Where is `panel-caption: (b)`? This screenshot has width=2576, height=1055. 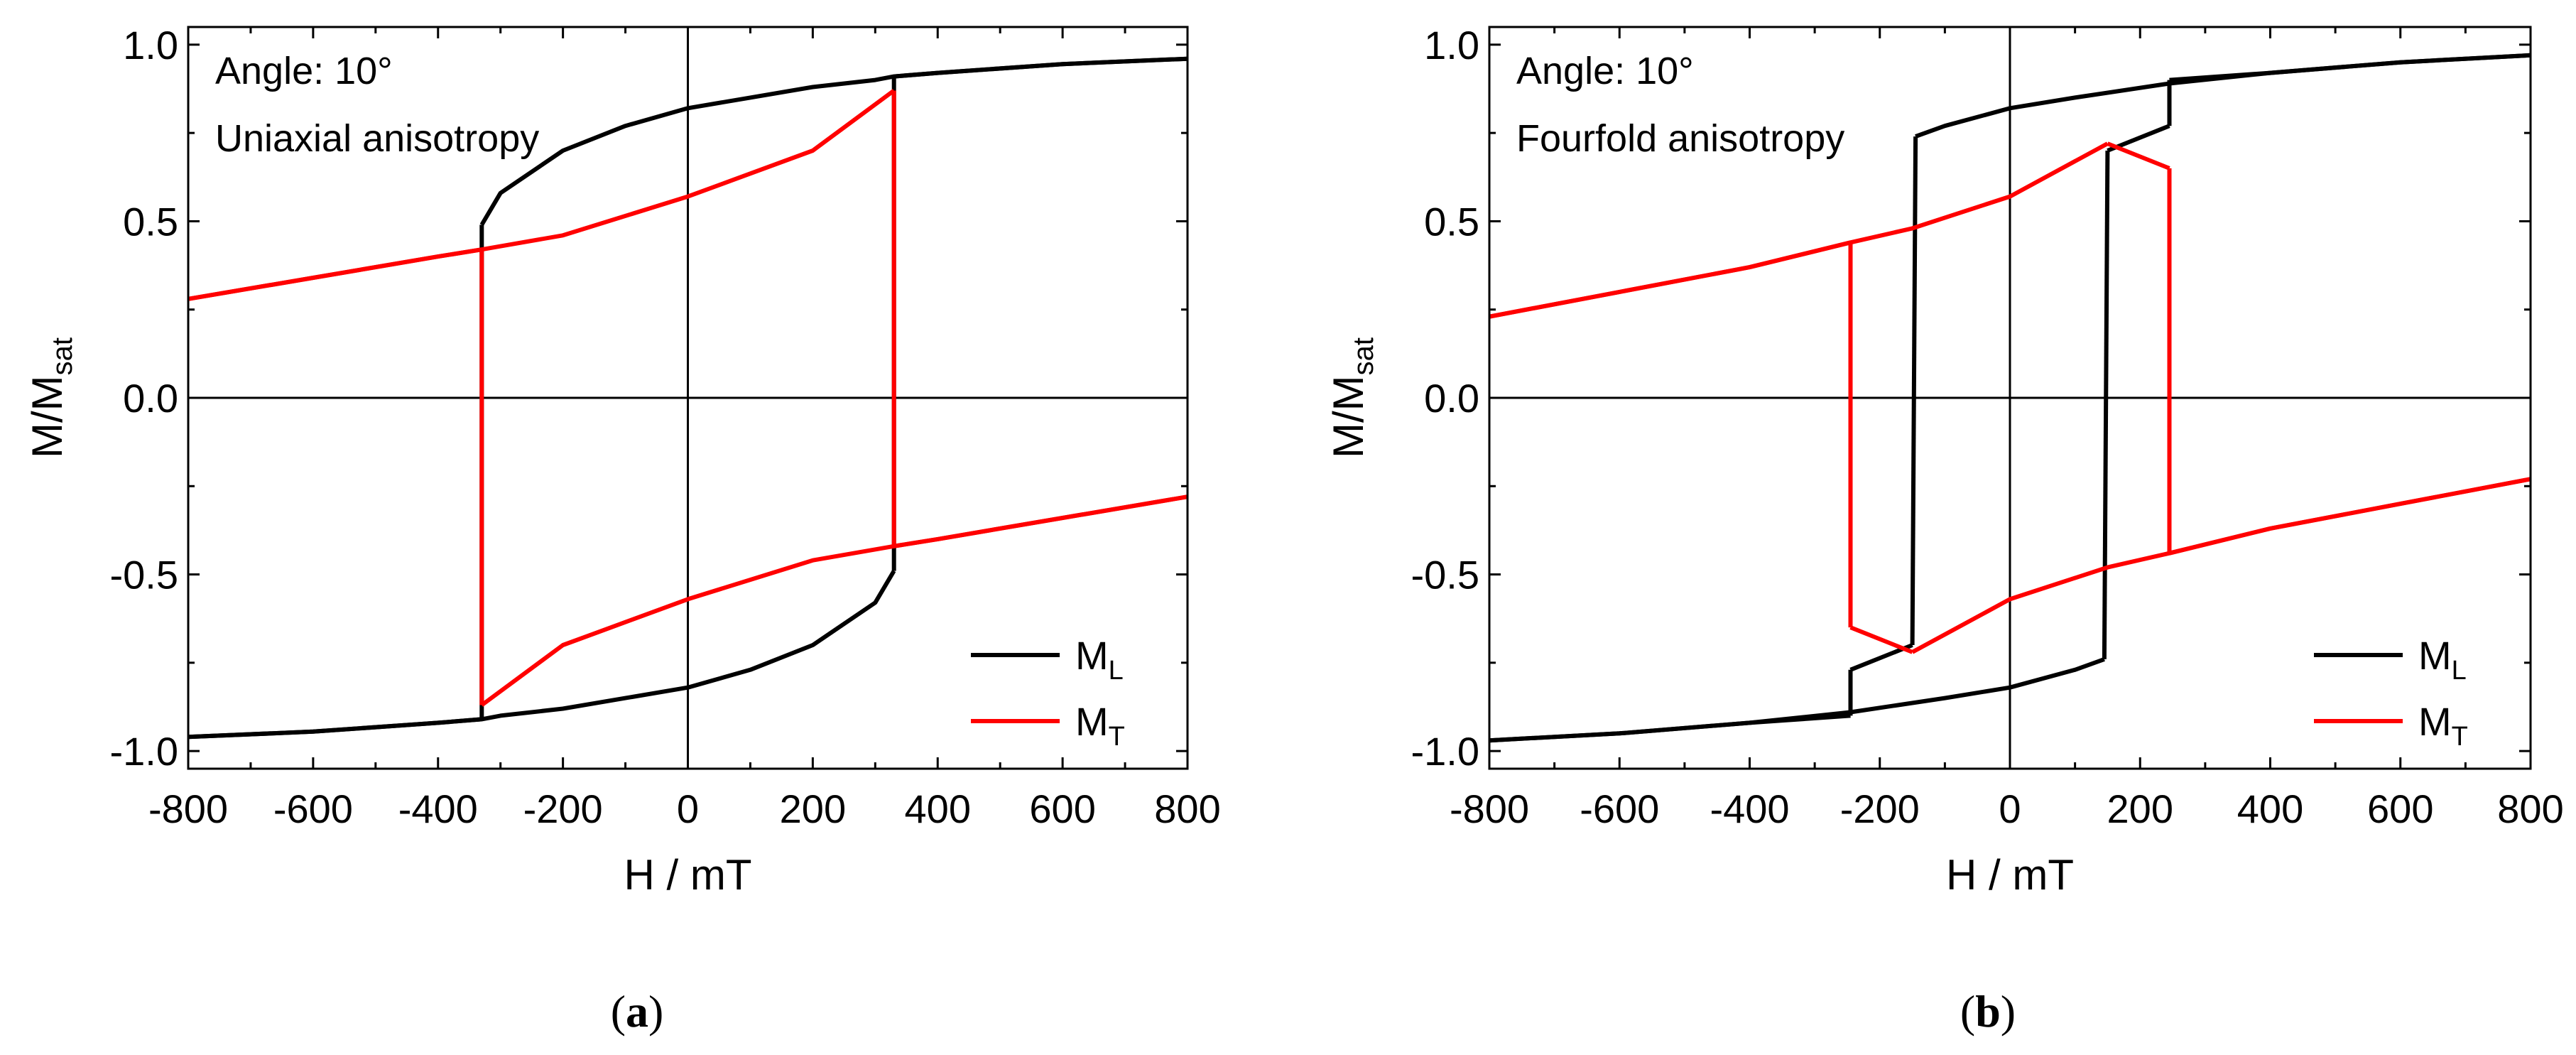 panel-caption: (b) is located at coordinates (1988, 1011).